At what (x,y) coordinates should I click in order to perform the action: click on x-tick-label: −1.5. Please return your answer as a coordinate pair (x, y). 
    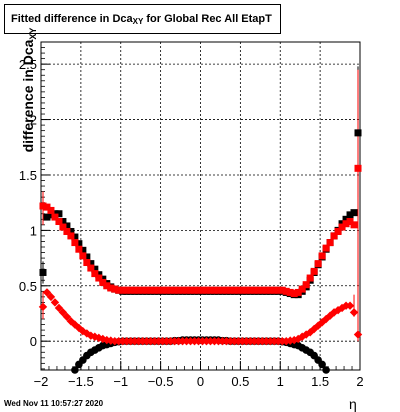
    Looking at the image, I should click on (81, 381).